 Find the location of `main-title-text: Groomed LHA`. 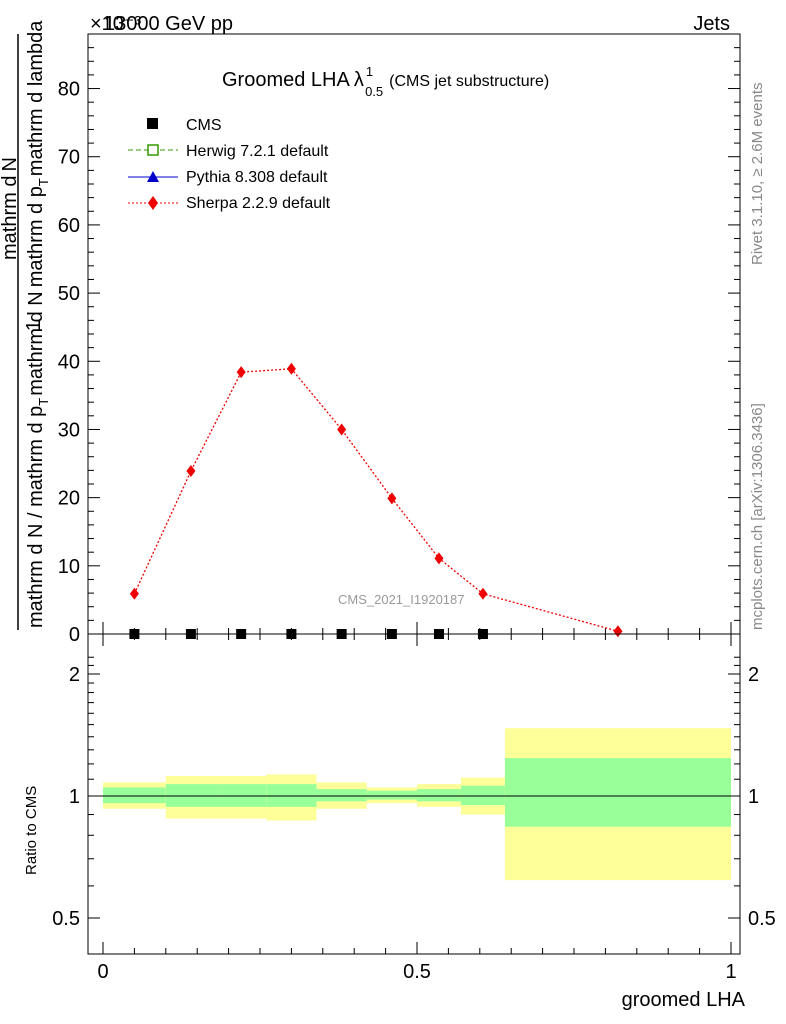

main-title-text: Groomed LHA is located at coordinates (286, 80).